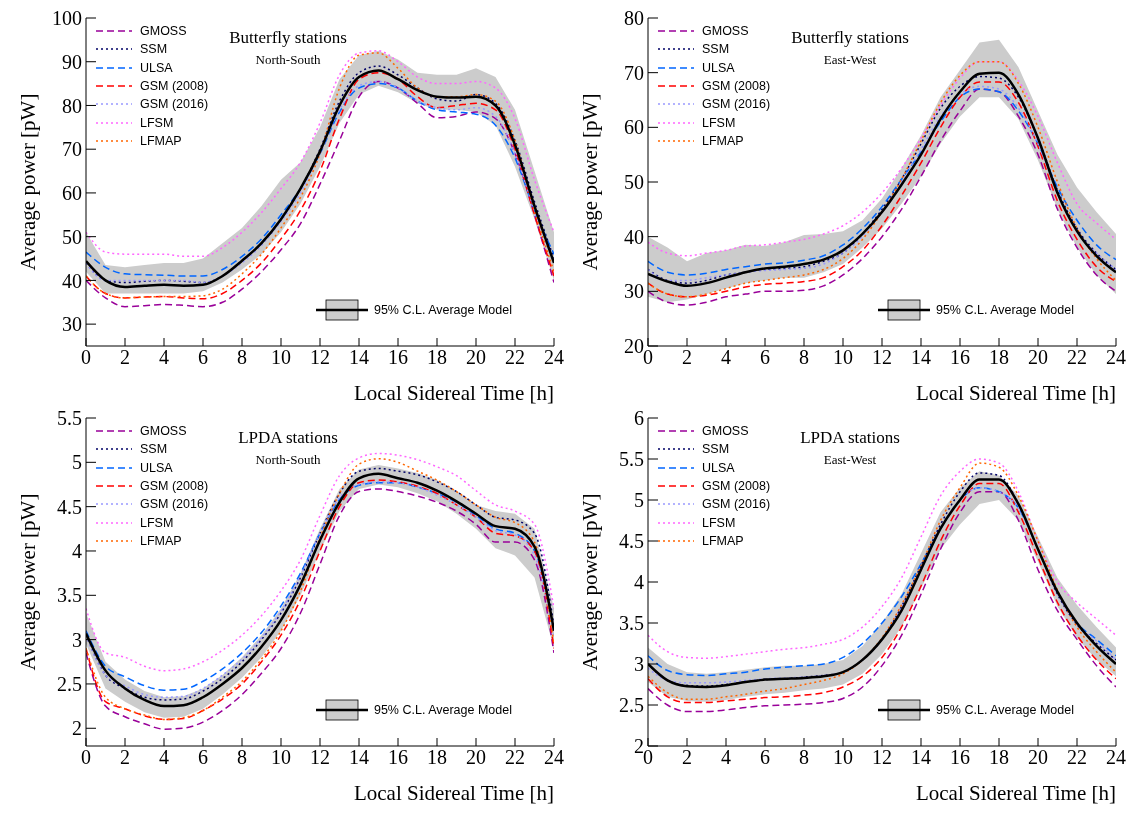  What do you see at coordinates (634, 291) in the screenshot?
I see `y-tick-label: 30` at bounding box center [634, 291].